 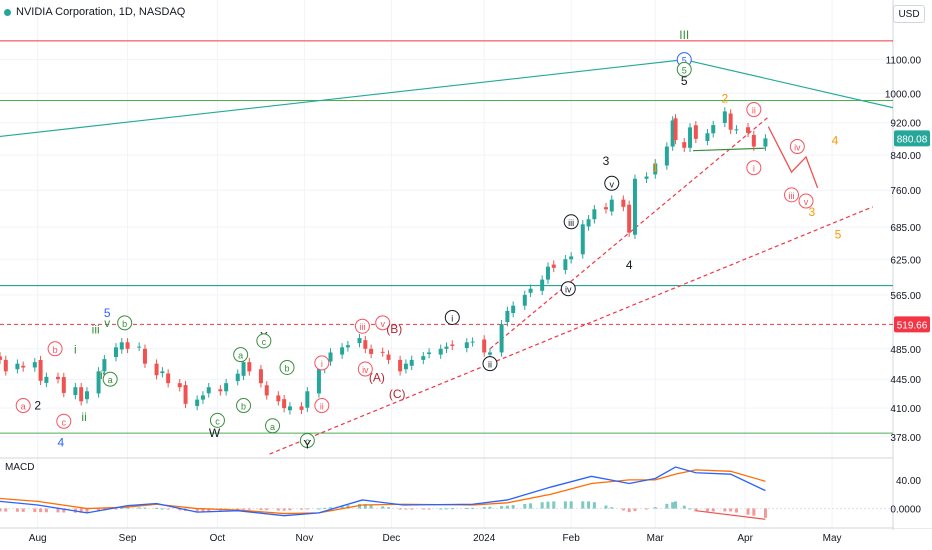 What do you see at coordinates (909, 14) in the screenshot?
I see `currency-button: USD` at bounding box center [909, 14].